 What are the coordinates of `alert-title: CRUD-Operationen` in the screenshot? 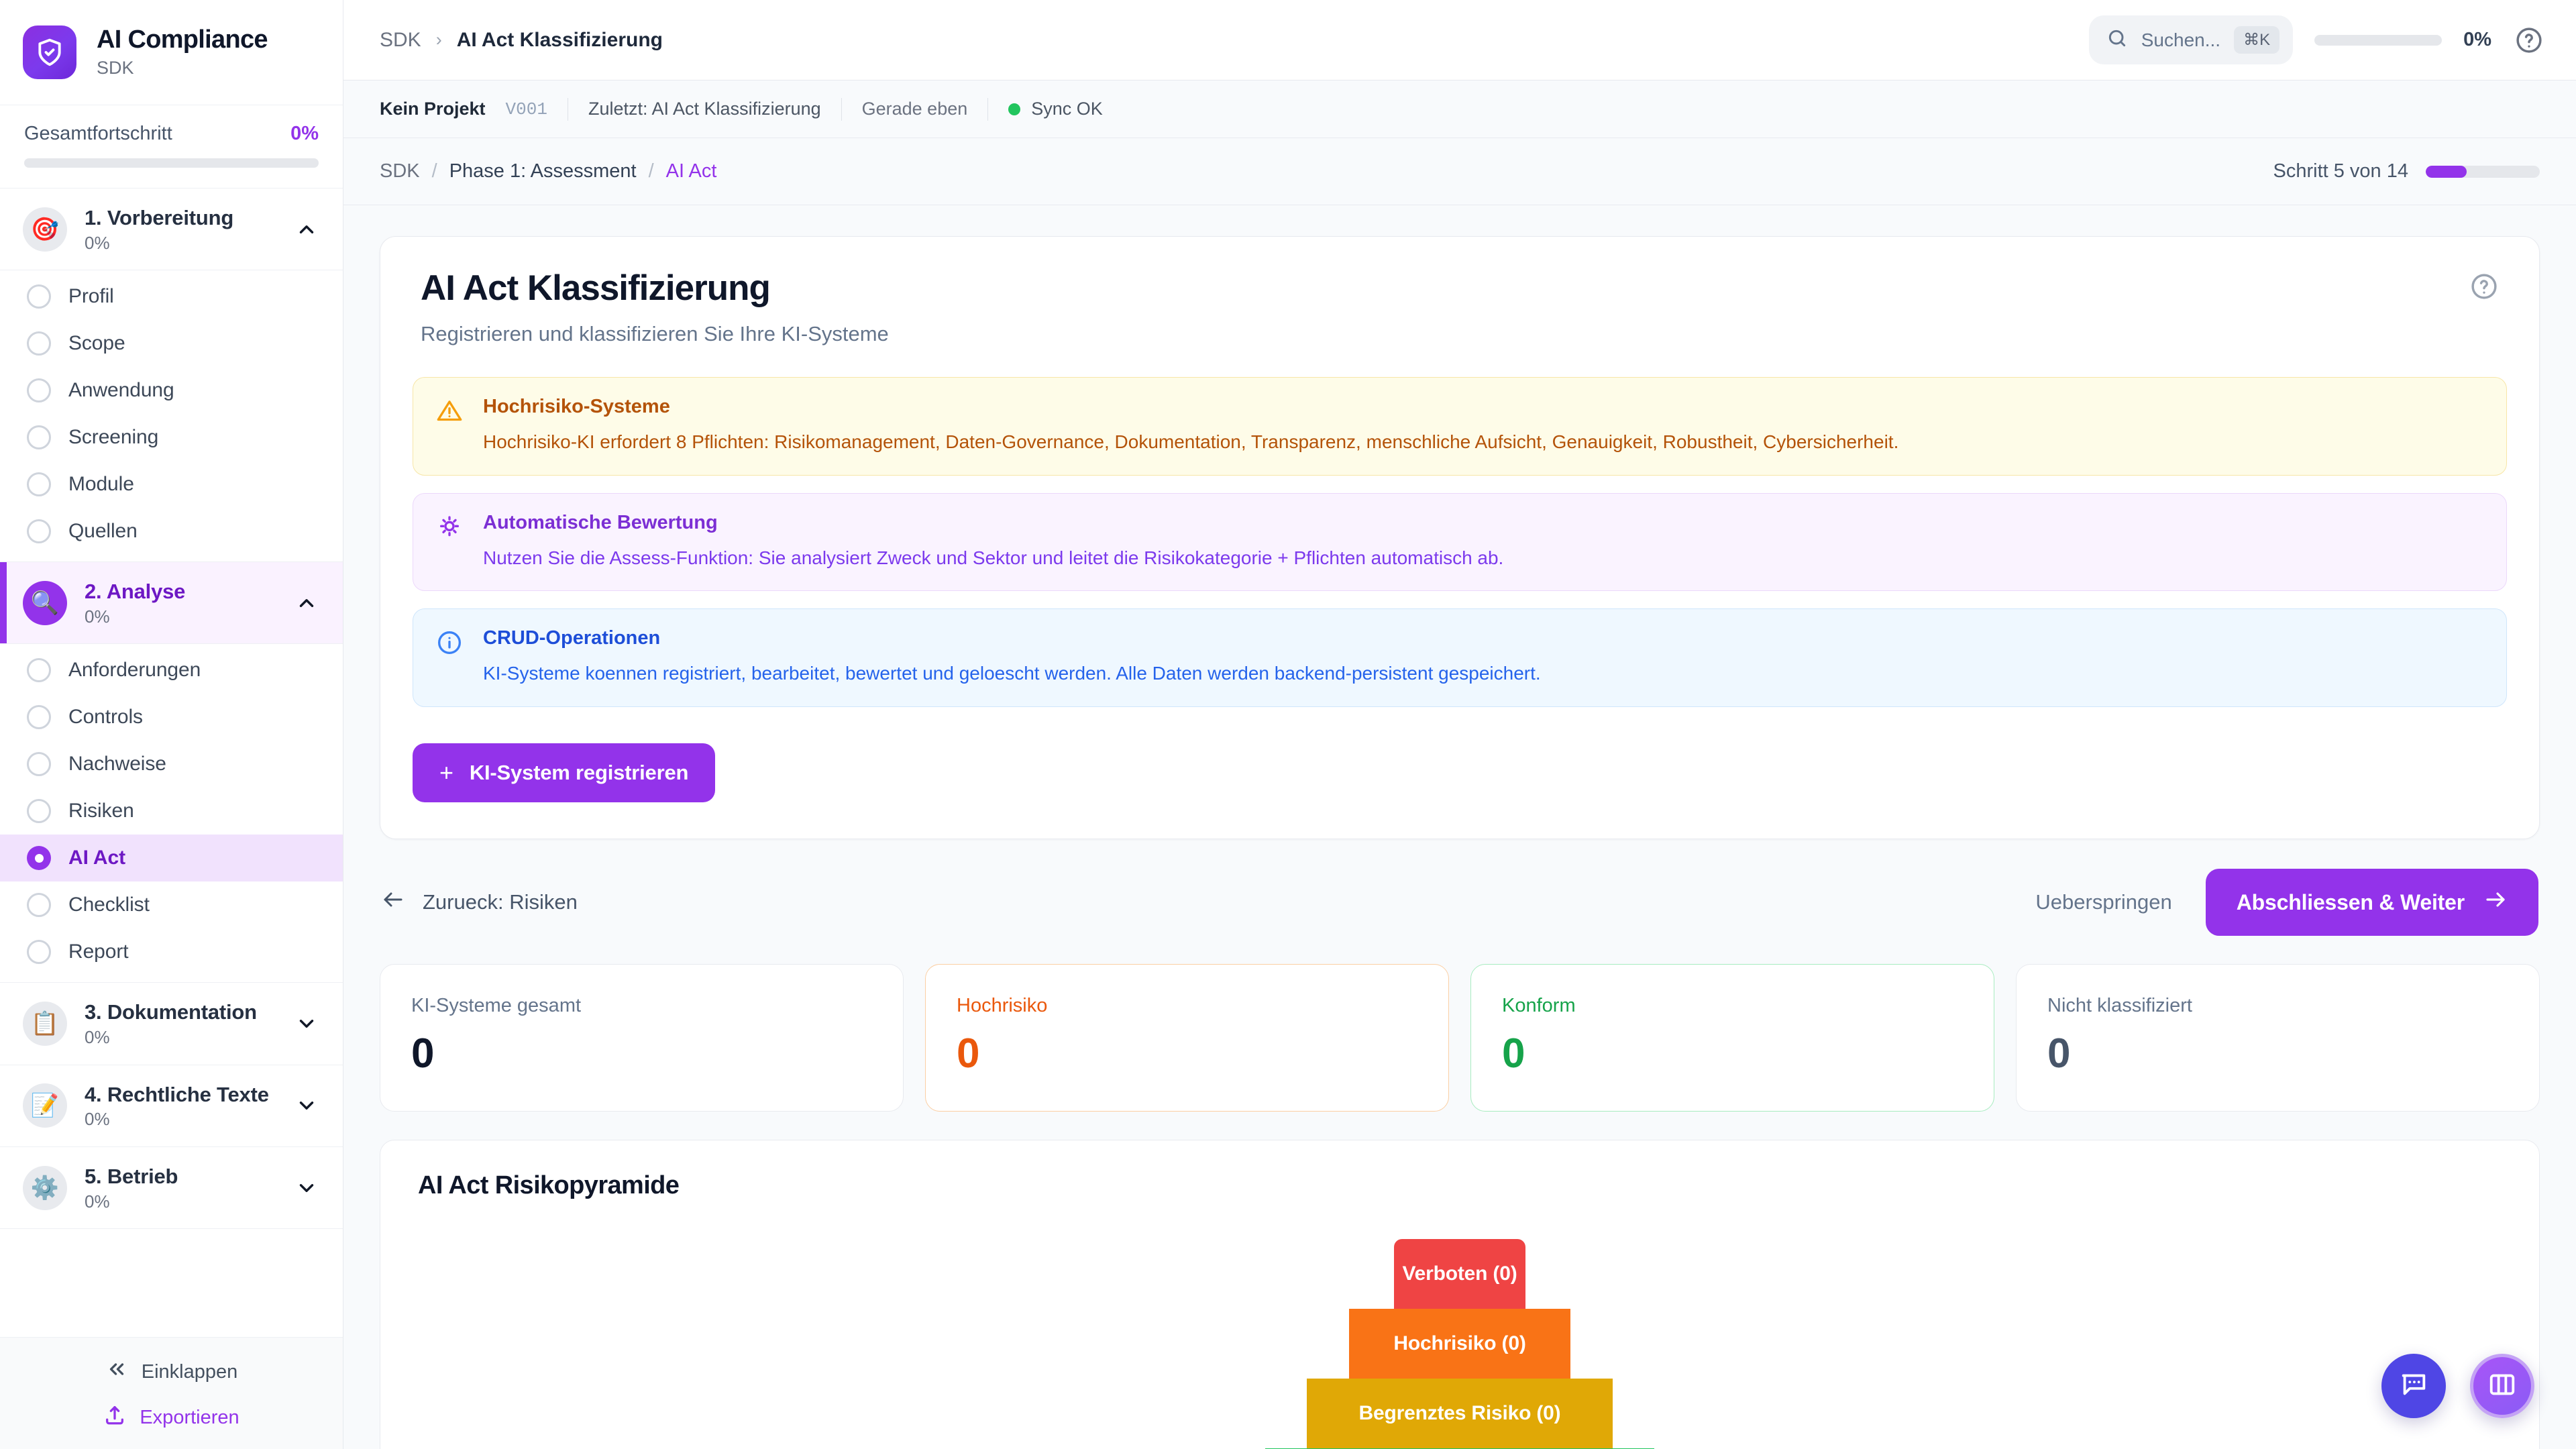 It's located at (572, 638).